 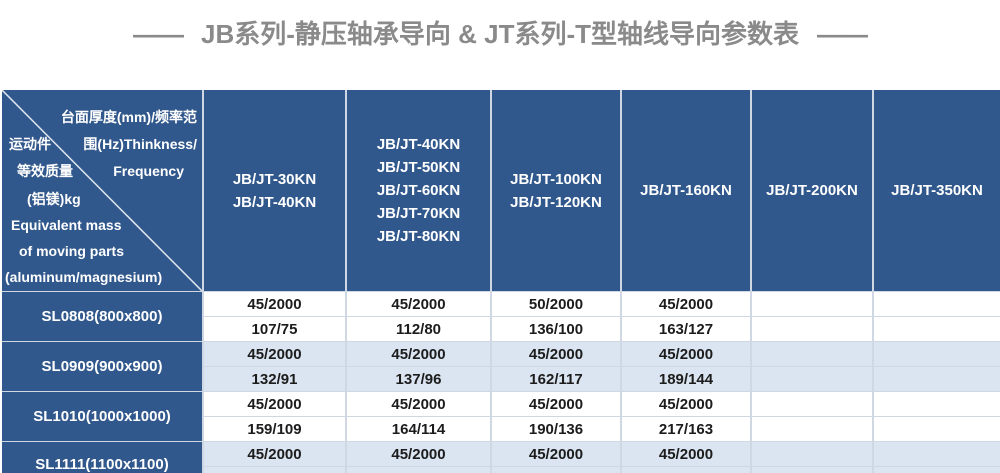 What do you see at coordinates (556, 329) in the screenshot?
I see `value-cell: 136/100` at bounding box center [556, 329].